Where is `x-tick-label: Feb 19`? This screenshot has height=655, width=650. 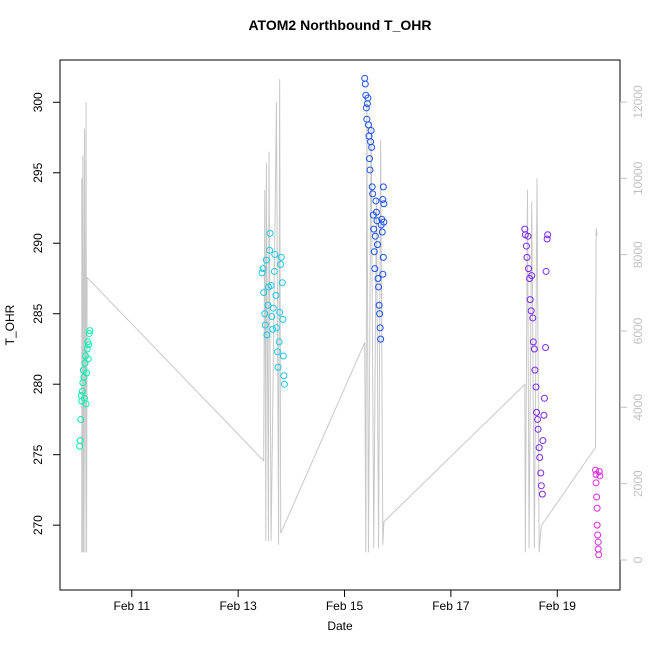
x-tick-label: Feb 19 is located at coordinates (558, 606).